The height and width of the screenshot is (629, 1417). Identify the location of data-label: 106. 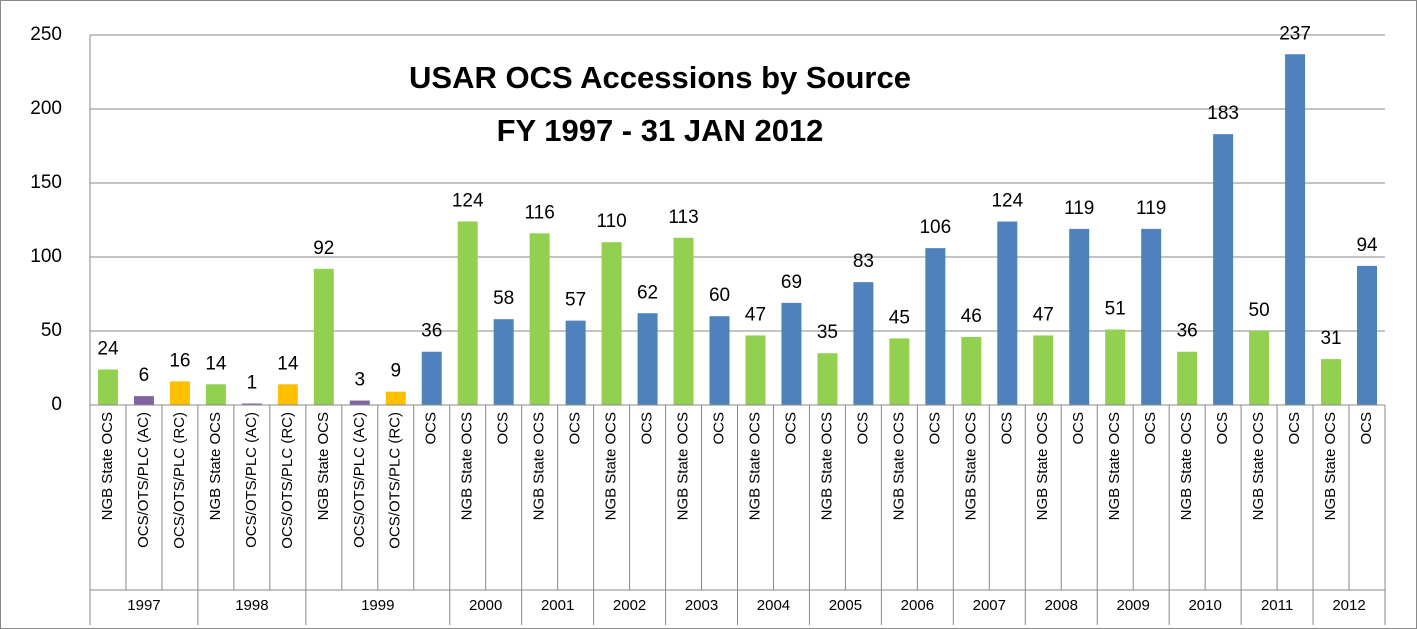
(935, 227).